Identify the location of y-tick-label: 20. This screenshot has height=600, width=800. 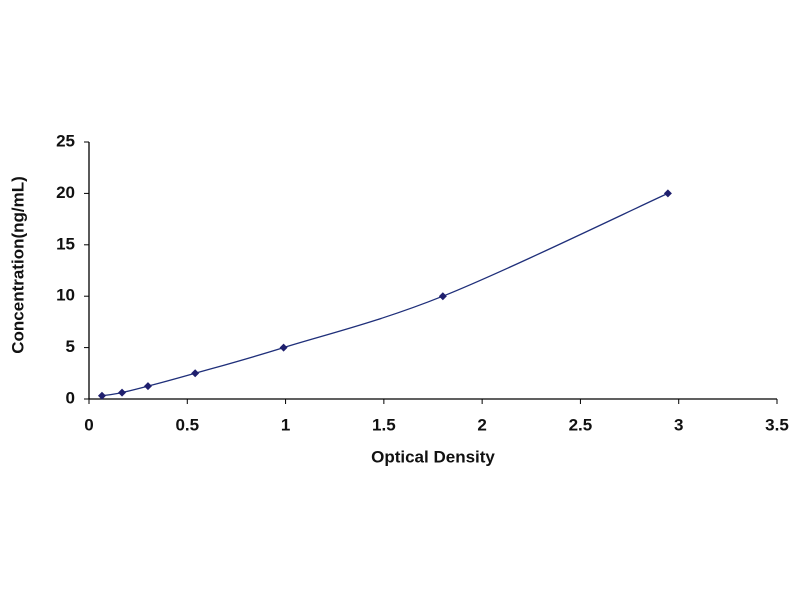
(65, 192).